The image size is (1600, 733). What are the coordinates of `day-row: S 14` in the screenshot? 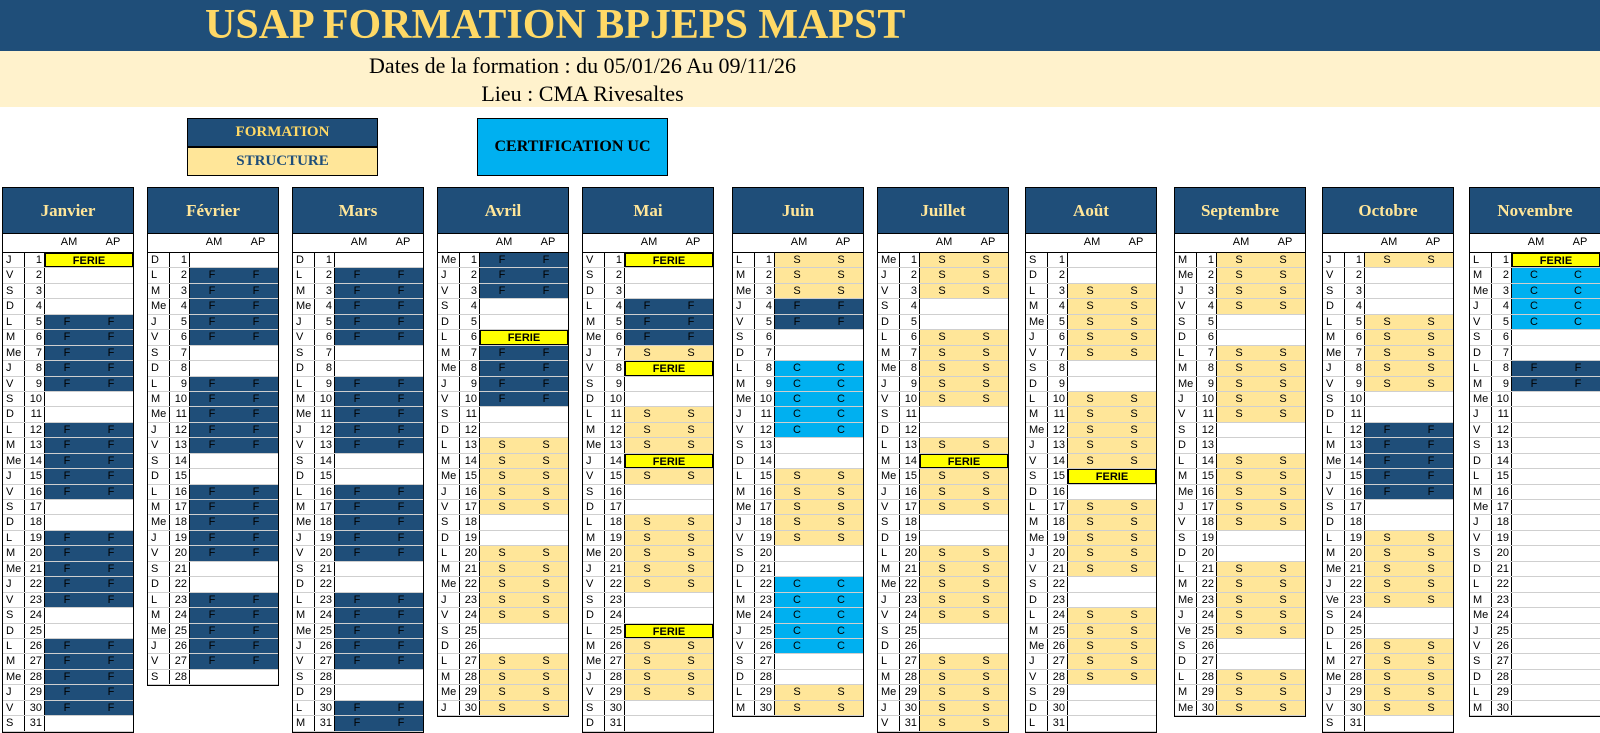 It's located at (213, 461).